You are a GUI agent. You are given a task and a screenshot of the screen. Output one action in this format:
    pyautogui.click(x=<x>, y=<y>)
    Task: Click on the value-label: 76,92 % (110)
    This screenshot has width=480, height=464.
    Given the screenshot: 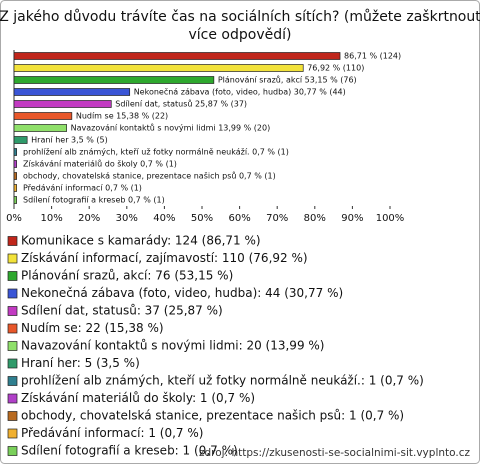 What is the action you would take?
    pyautogui.click(x=335, y=68)
    